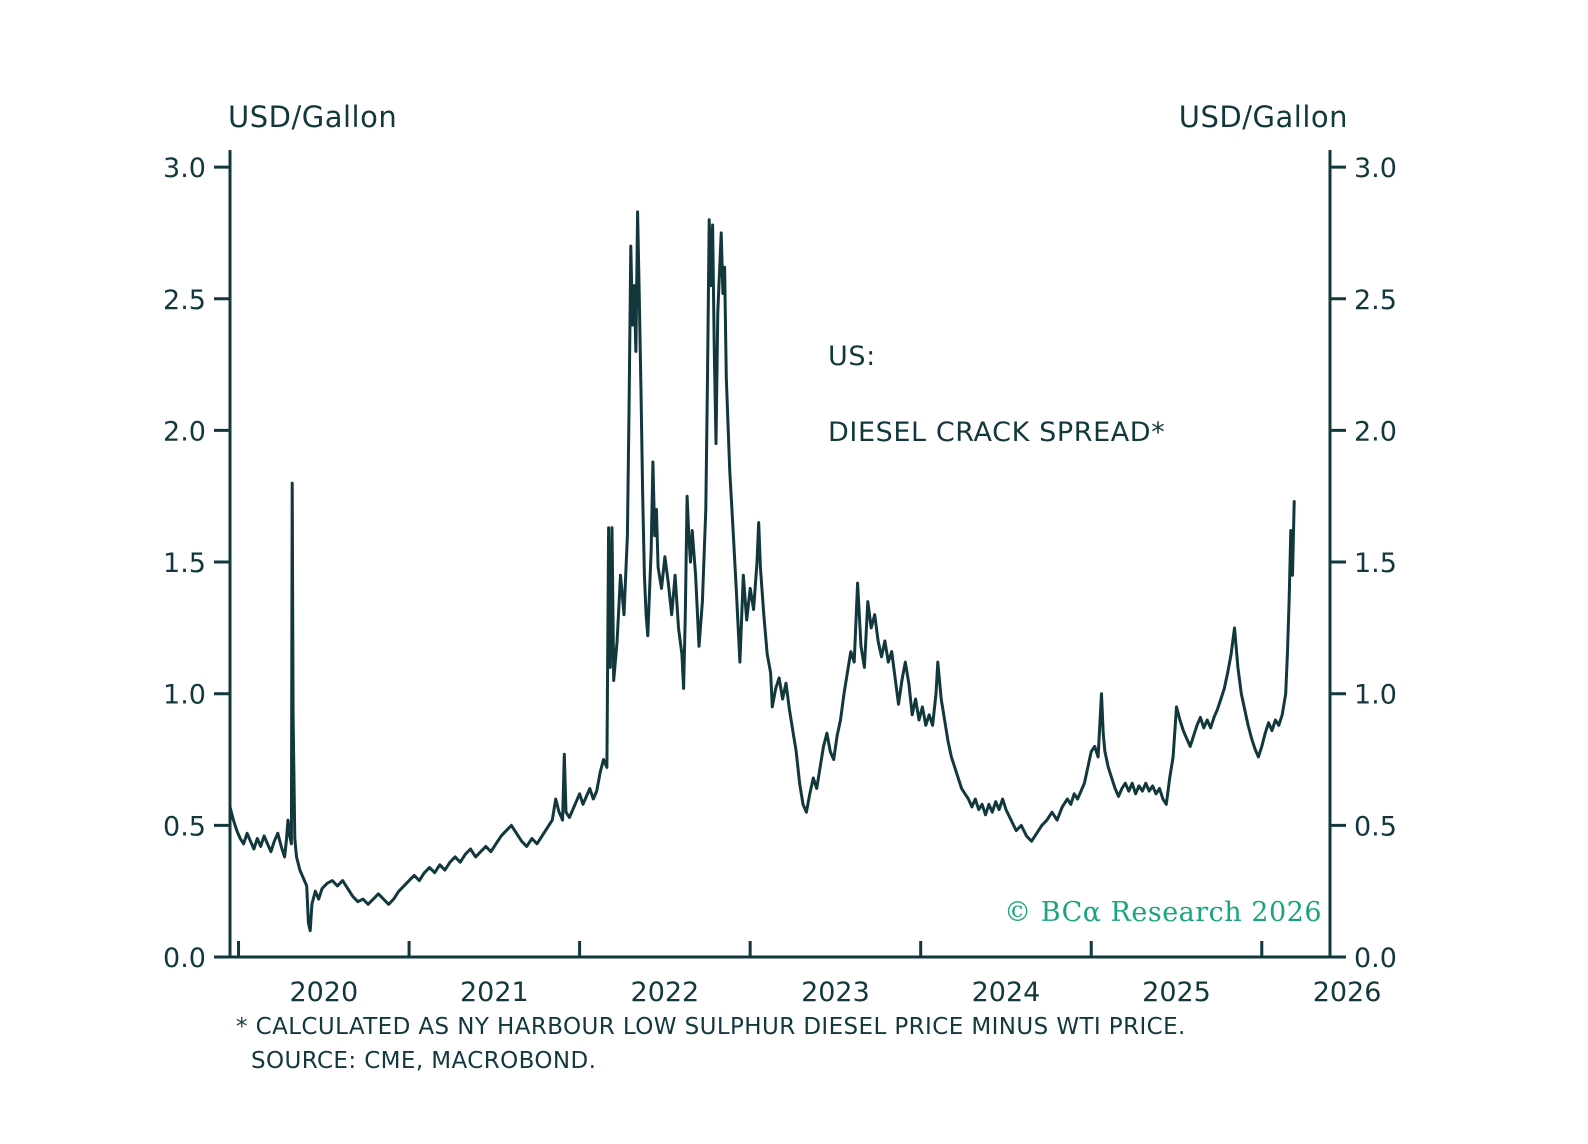  I want to click on y-tick-label-right: 2.5, so click(1375, 300).